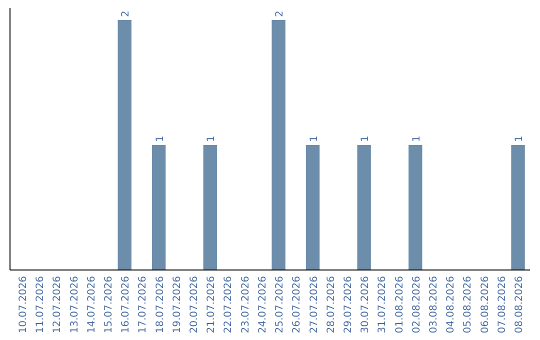  What do you see at coordinates (297, 305) in the screenshot?
I see `x-tick-label: 26.07.2026` at bounding box center [297, 305].